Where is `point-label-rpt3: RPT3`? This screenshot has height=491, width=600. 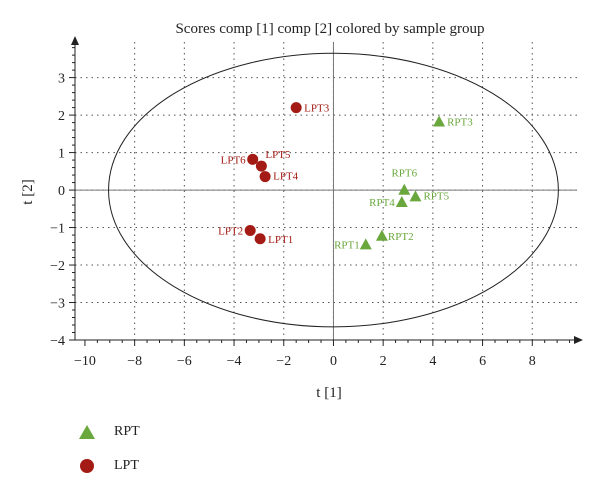 point-label-rpt3: RPT3 is located at coordinates (460, 122).